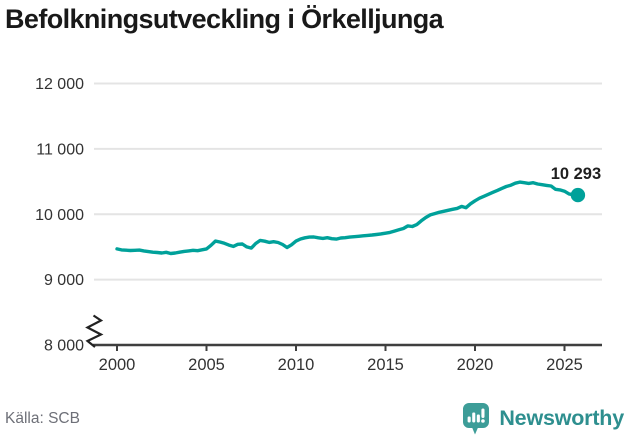 This screenshot has height=439, width=631. I want to click on x-tick-label: 2020, so click(475, 365).